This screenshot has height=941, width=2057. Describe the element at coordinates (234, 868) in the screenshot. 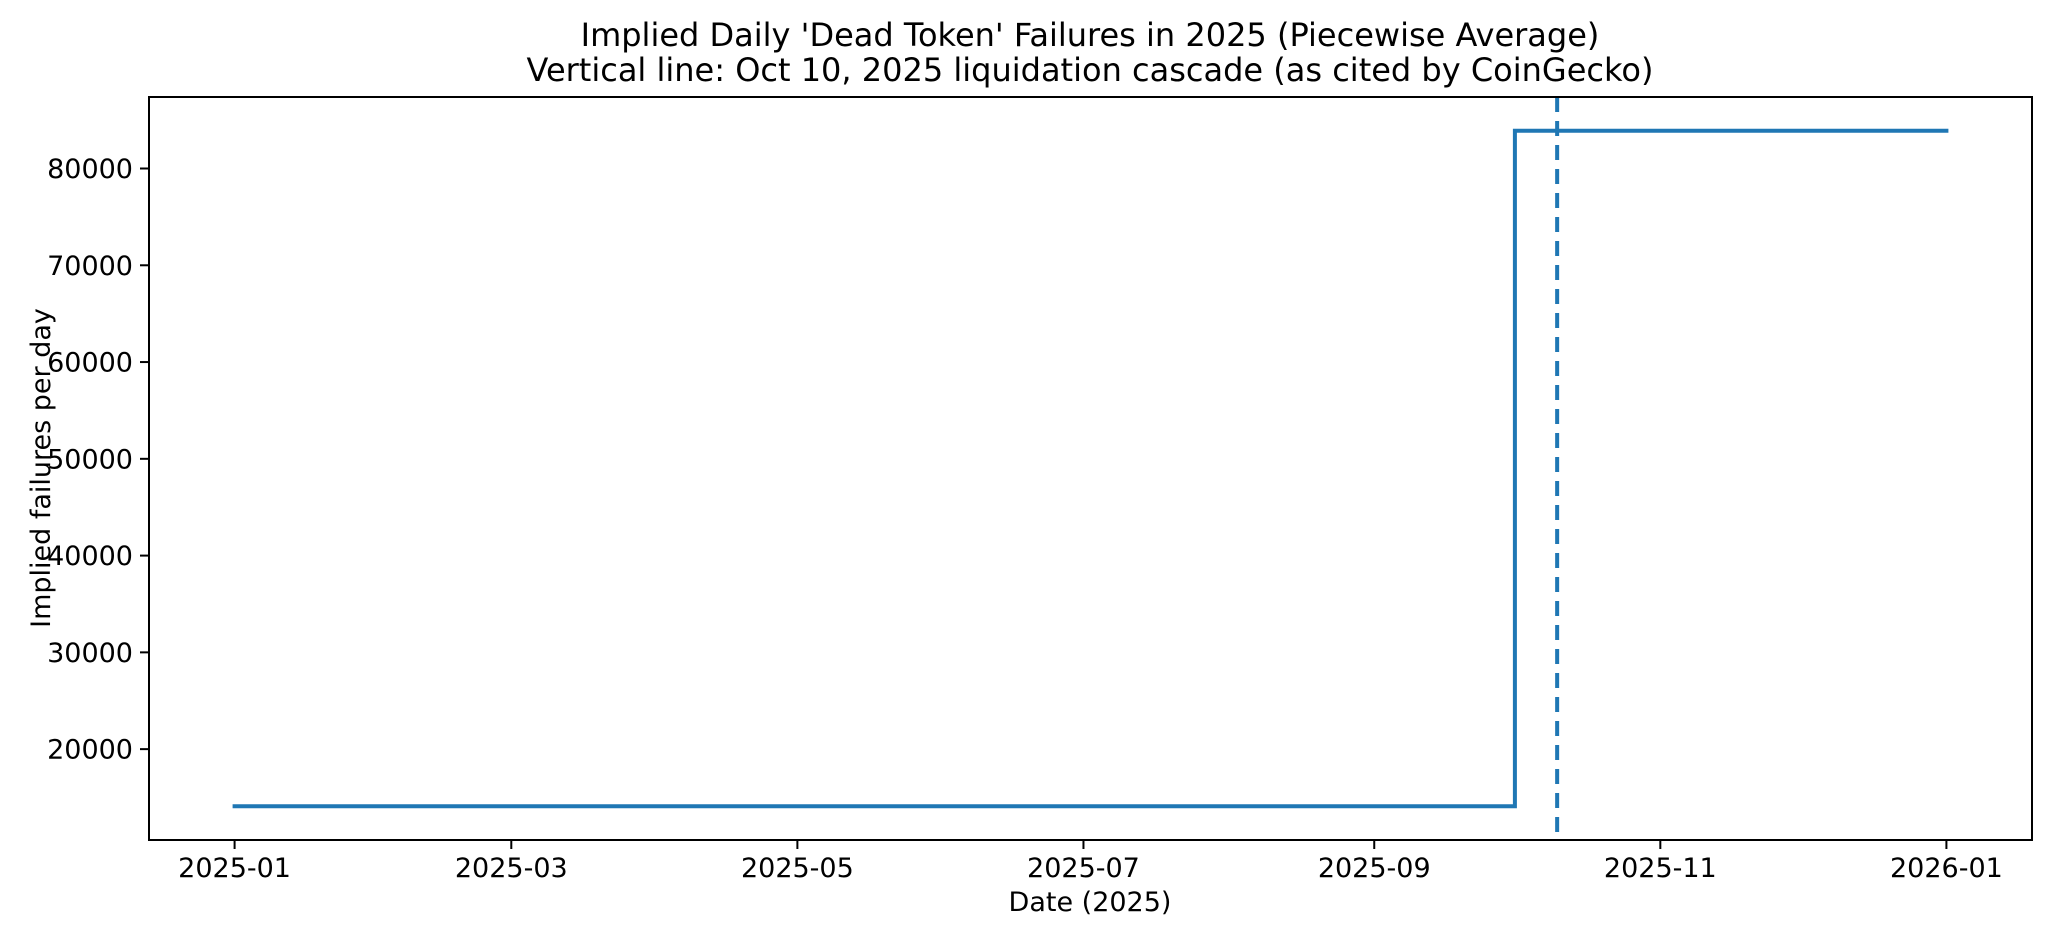

I see `x-tick-label: 2025-01` at that location.